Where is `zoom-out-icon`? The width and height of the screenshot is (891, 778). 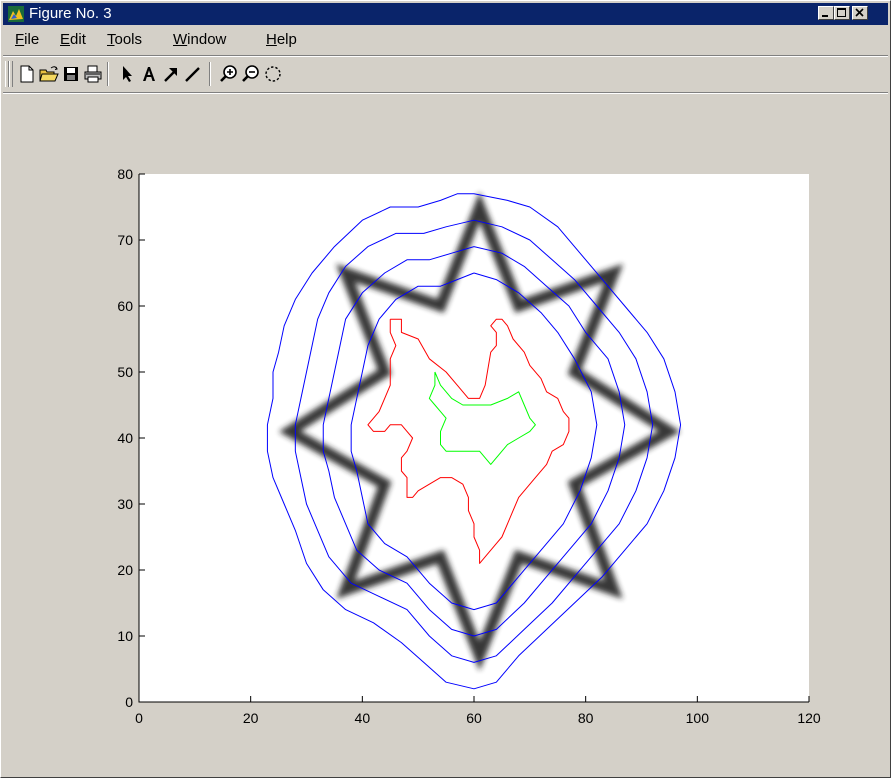 zoom-out-icon is located at coordinates (250, 73).